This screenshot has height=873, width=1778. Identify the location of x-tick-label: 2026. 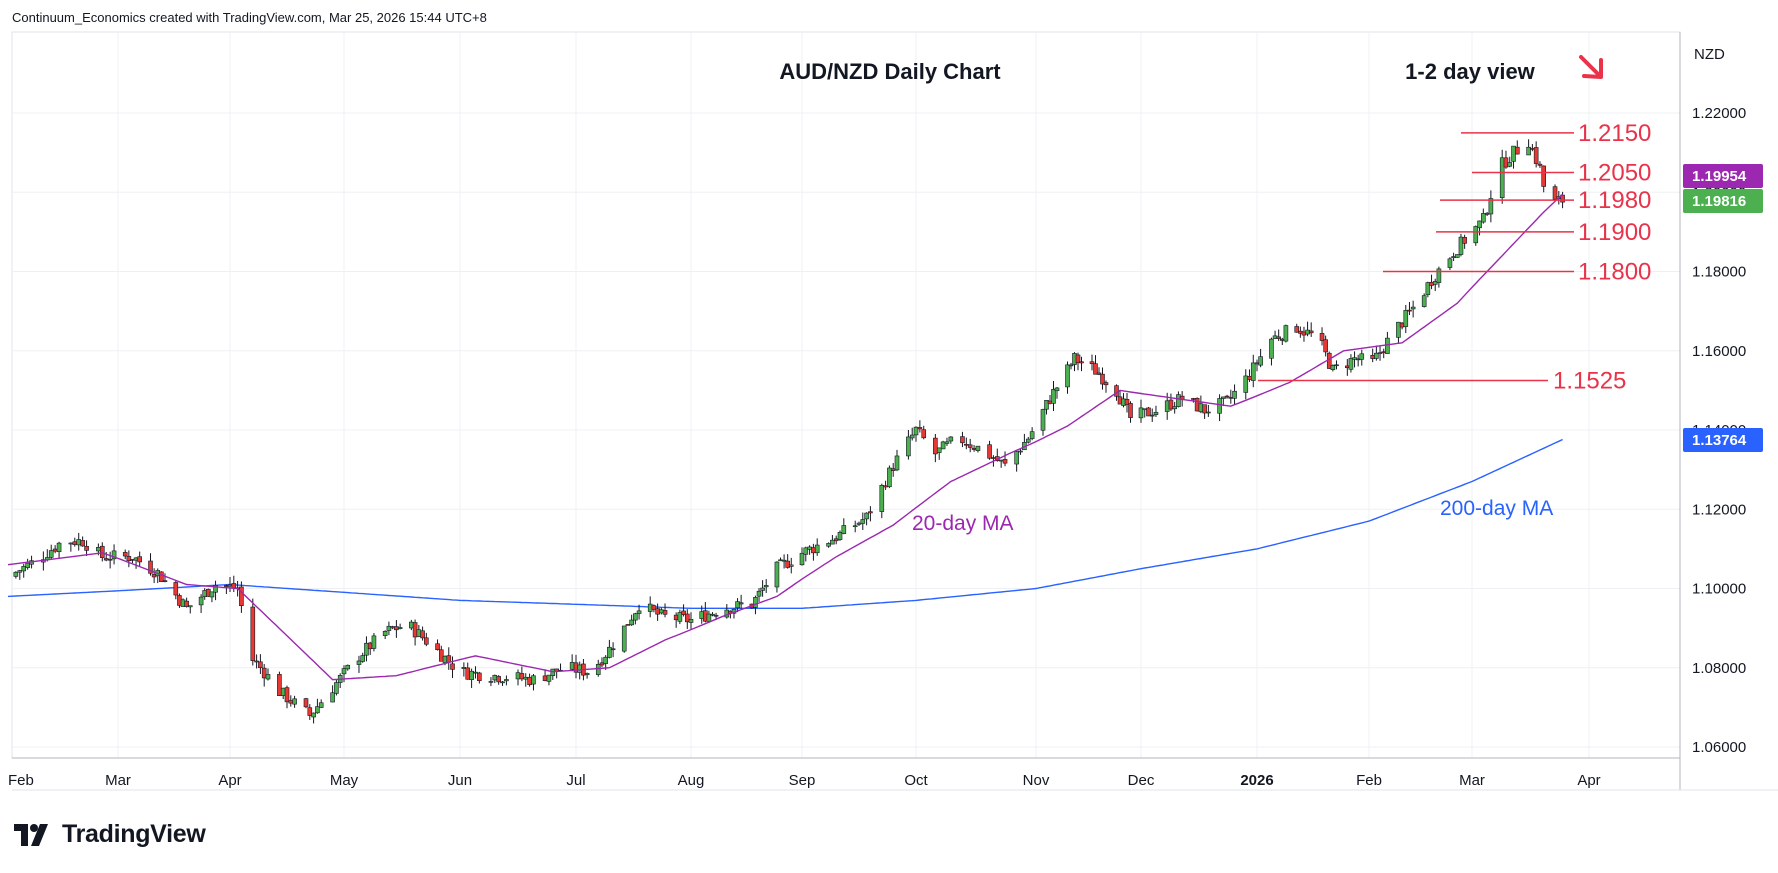
(1256, 780).